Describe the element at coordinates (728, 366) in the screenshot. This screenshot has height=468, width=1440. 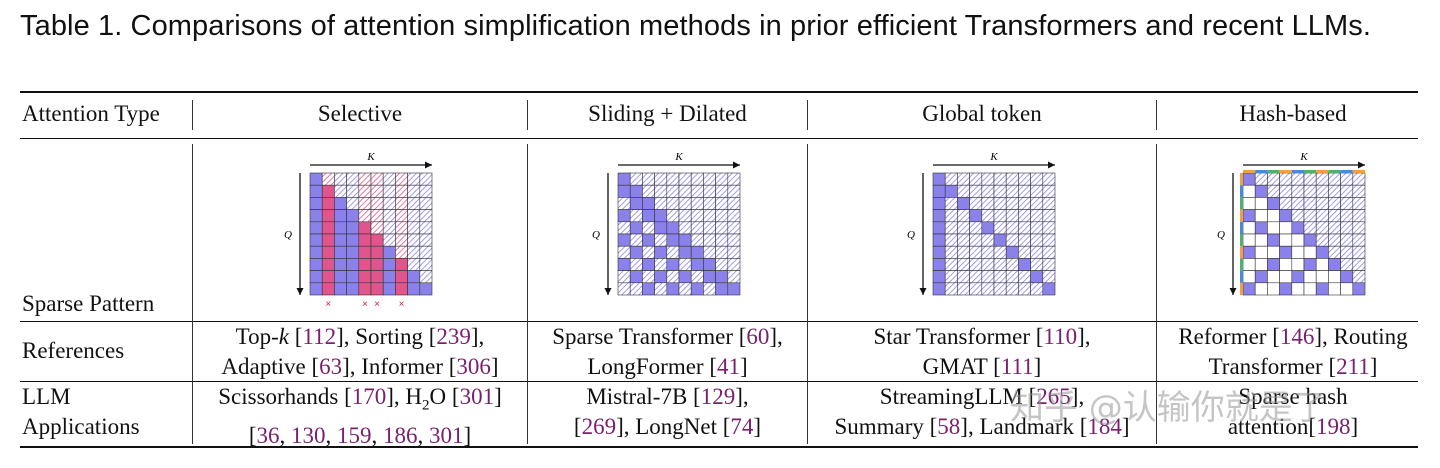
I see `citation-link: 41` at that location.